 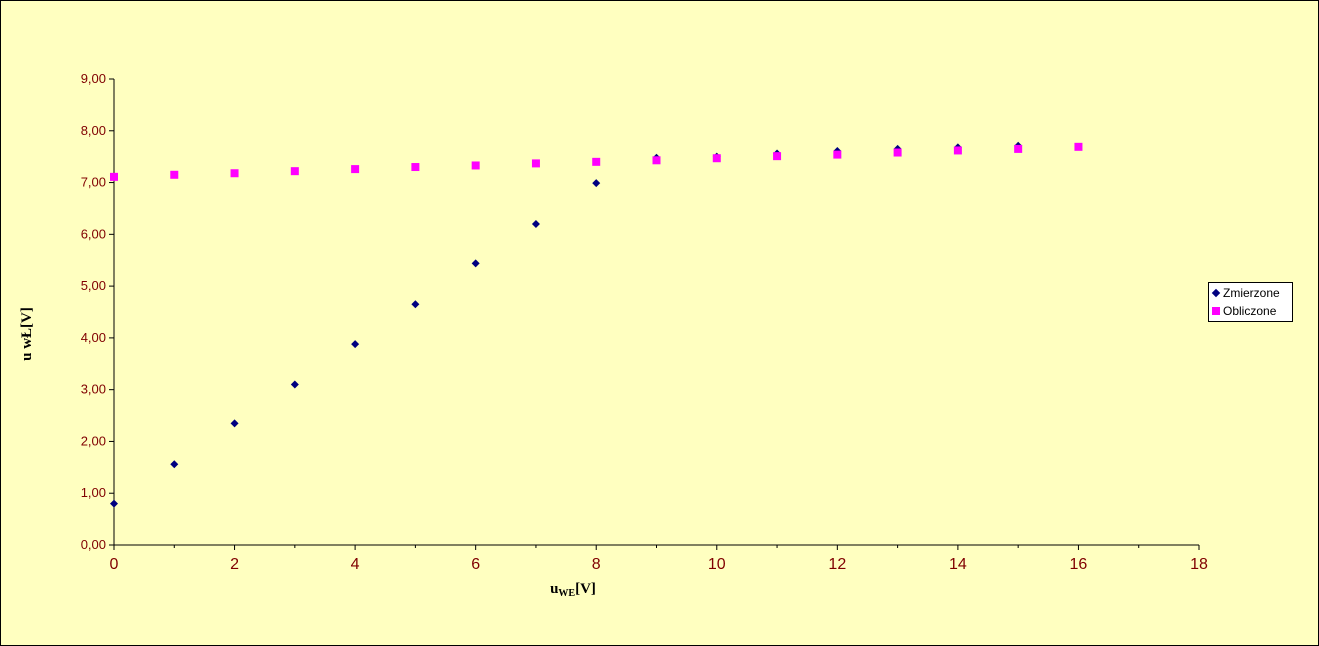 What do you see at coordinates (1199, 564) in the screenshot?
I see `x-tick-label: 18` at bounding box center [1199, 564].